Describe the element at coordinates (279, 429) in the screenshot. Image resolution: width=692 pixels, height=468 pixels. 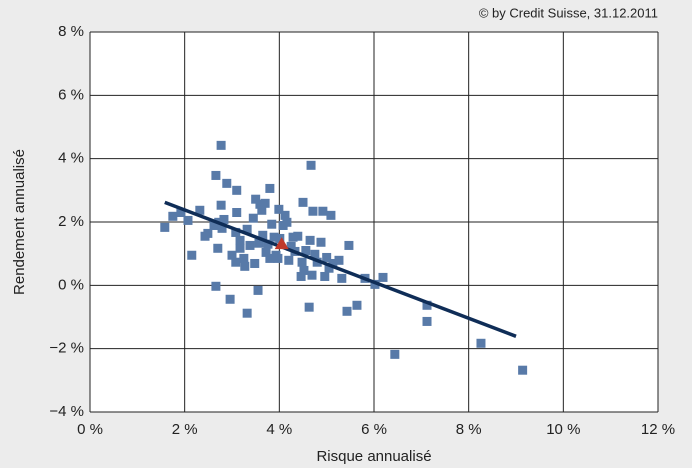
I see `x-tick-label: 4 %` at that location.